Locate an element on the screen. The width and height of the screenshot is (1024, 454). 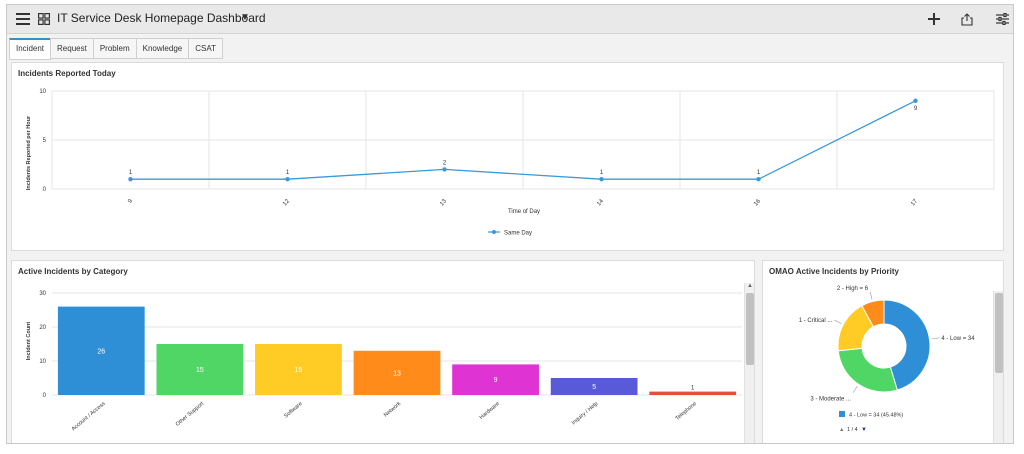
data-label: 9 is located at coordinates (916, 109).